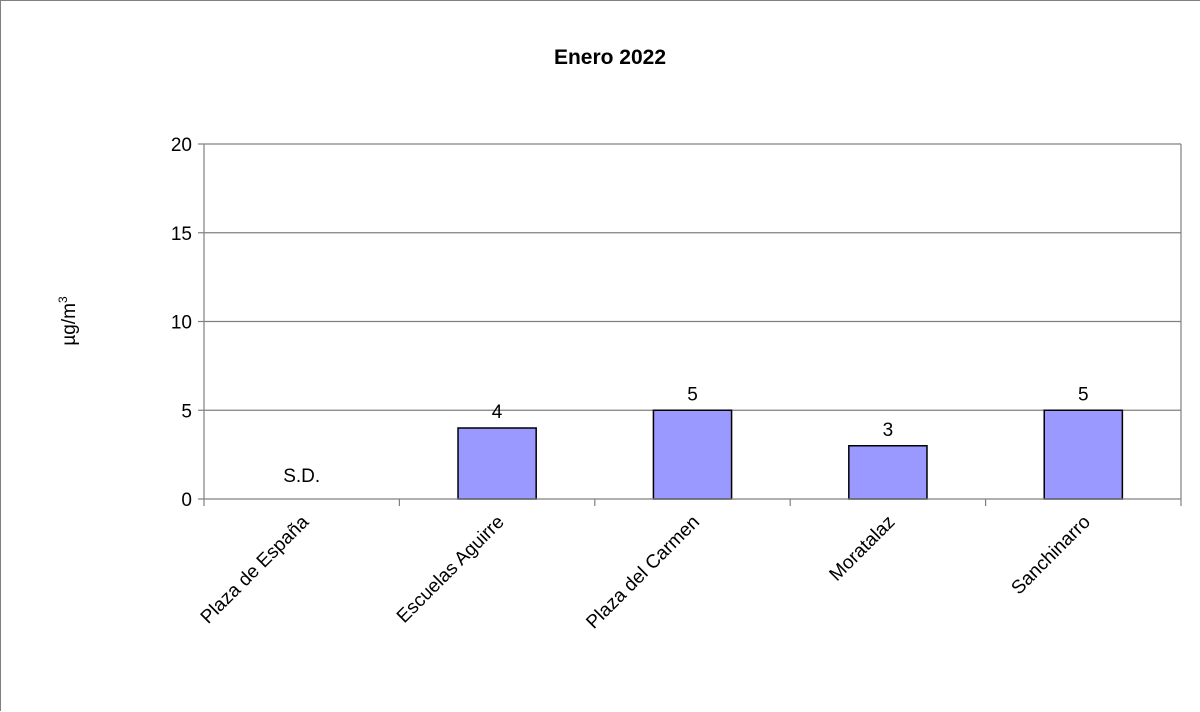  I want to click on chart-title: Enero 2022, so click(610, 57).